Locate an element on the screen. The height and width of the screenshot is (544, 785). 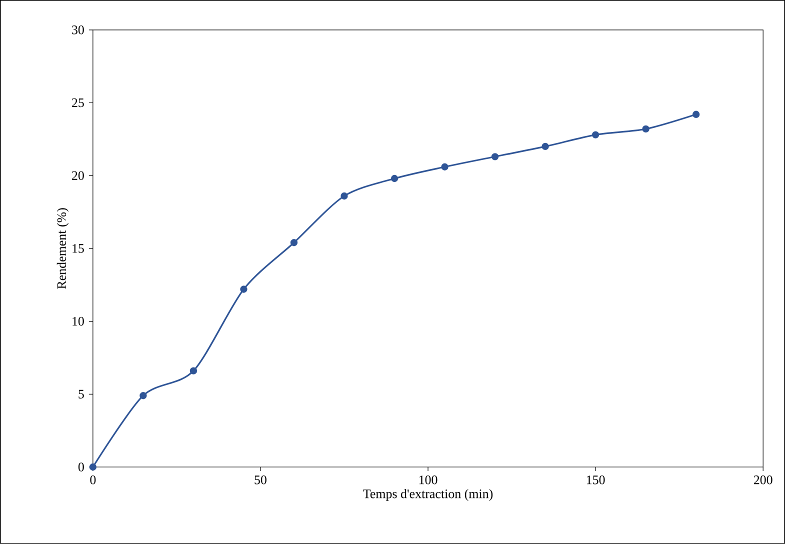
y-axis-title: Rendement (%) is located at coordinates (62, 248).